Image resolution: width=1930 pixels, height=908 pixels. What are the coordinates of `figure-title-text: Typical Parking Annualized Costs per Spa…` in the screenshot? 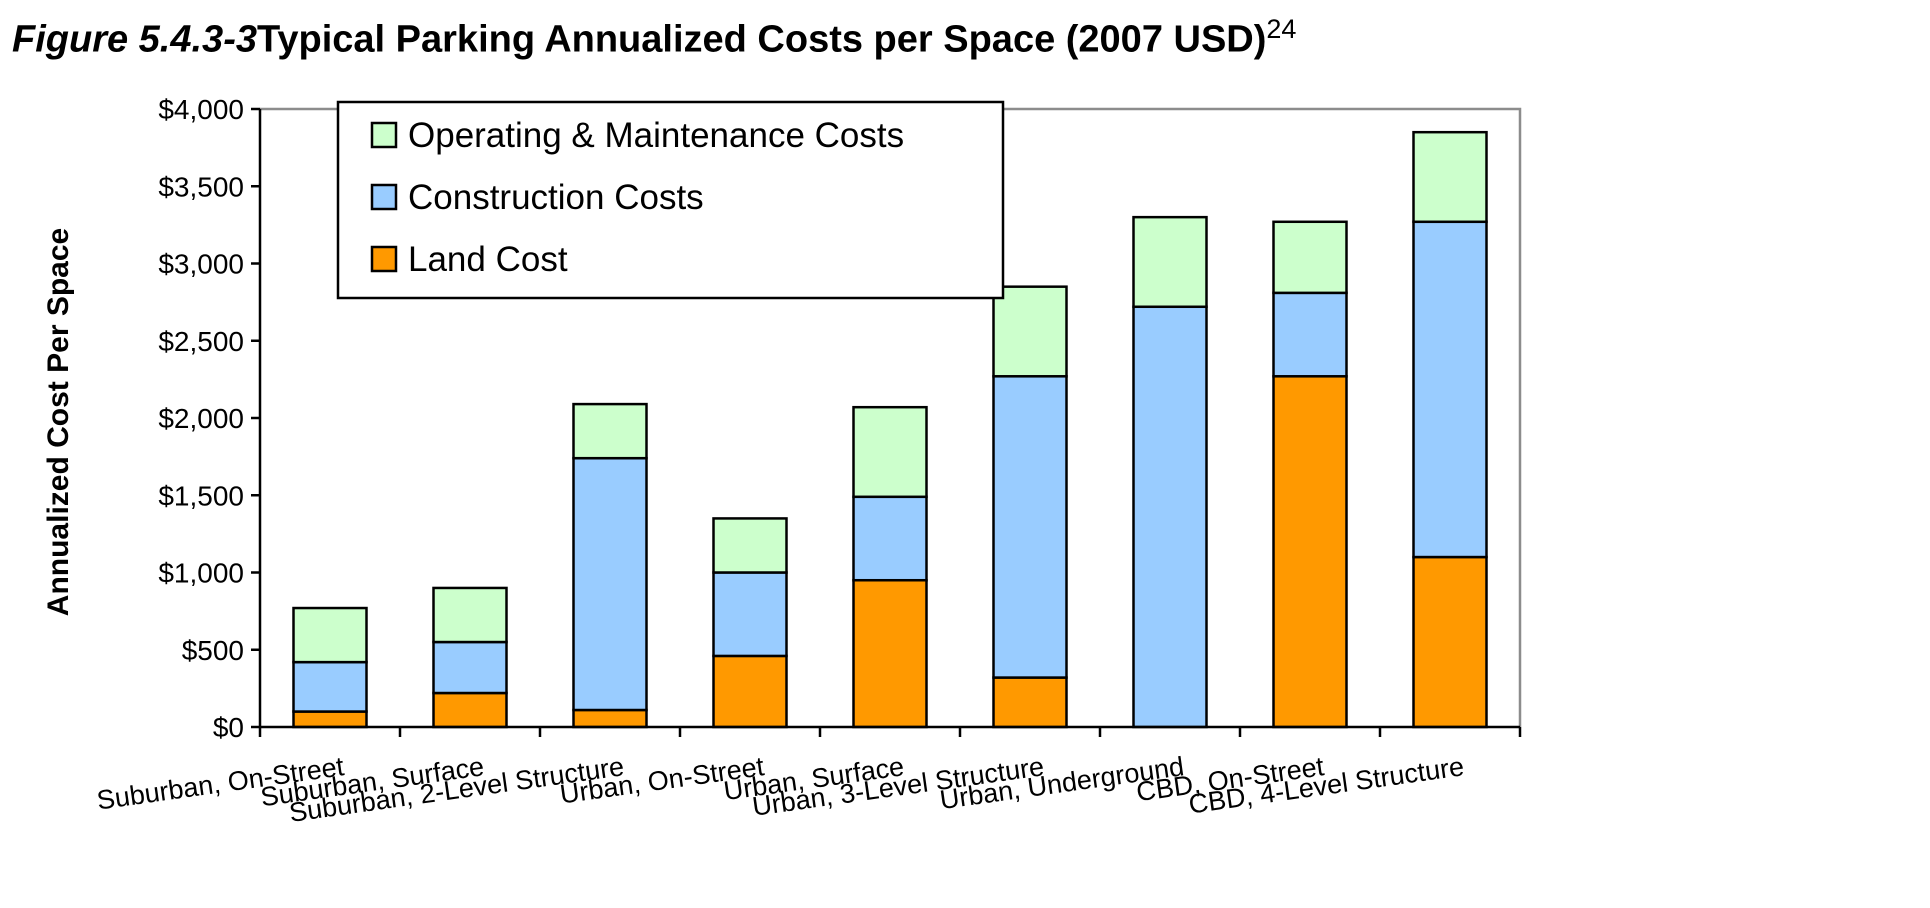 It's located at (761, 39).